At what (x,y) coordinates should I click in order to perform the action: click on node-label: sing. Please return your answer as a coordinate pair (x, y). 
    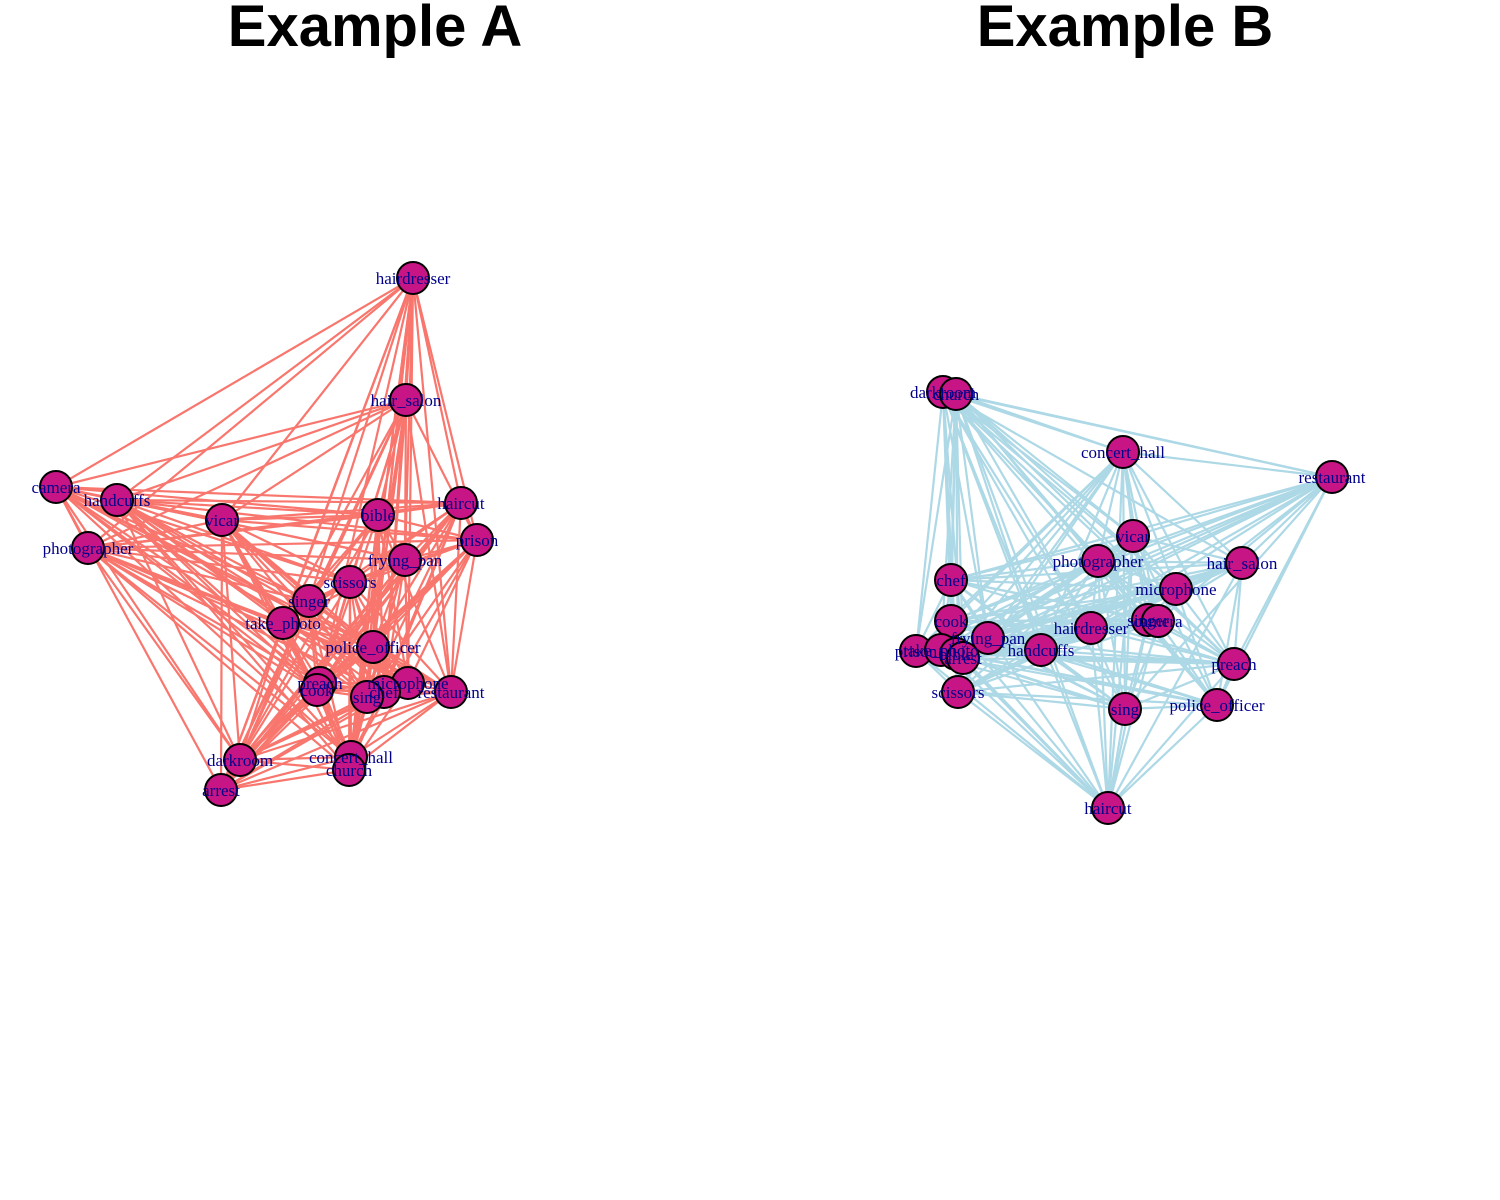
    Looking at the image, I should click on (367, 697).